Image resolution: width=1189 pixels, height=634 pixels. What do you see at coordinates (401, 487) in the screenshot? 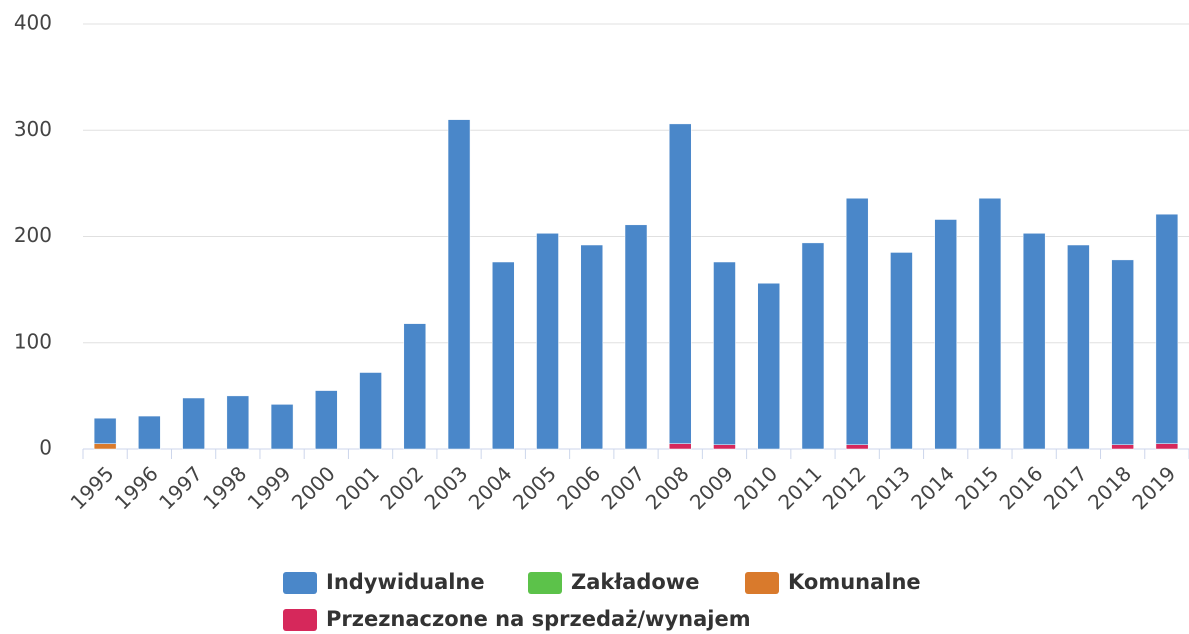
I see `x-tick-label: 2002` at bounding box center [401, 487].